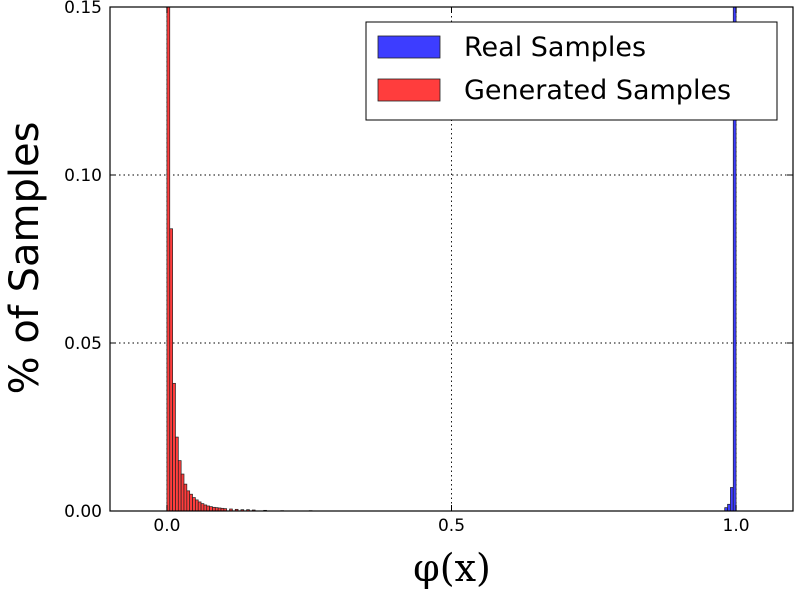 The height and width of the screenshot is (600, 800). Describe the element at coordinates (736, 526) in the screenshot. I see `x-tick-label: 1.0` at that location.